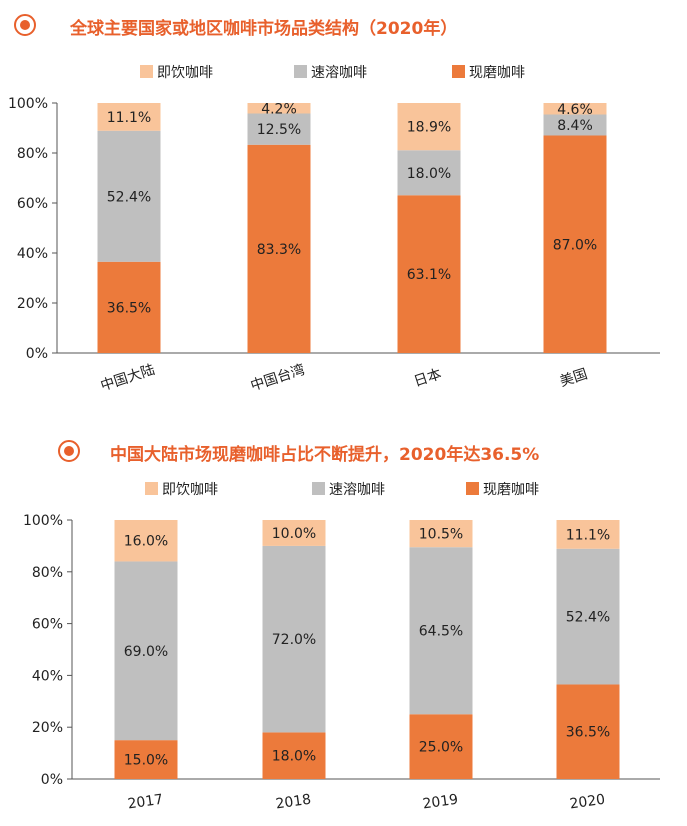 The image size is (687, 826). I want to click on data-label: 72.0%, so click(294, 640).